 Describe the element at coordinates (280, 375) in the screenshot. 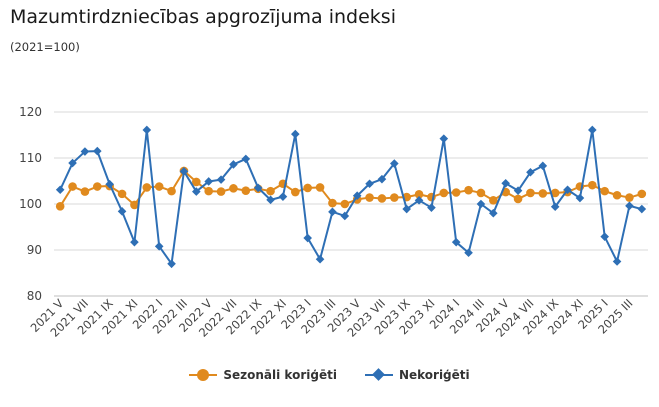

I see `legend-label-seasonally-adjusted: Sezonāli koriģēti` at that location.